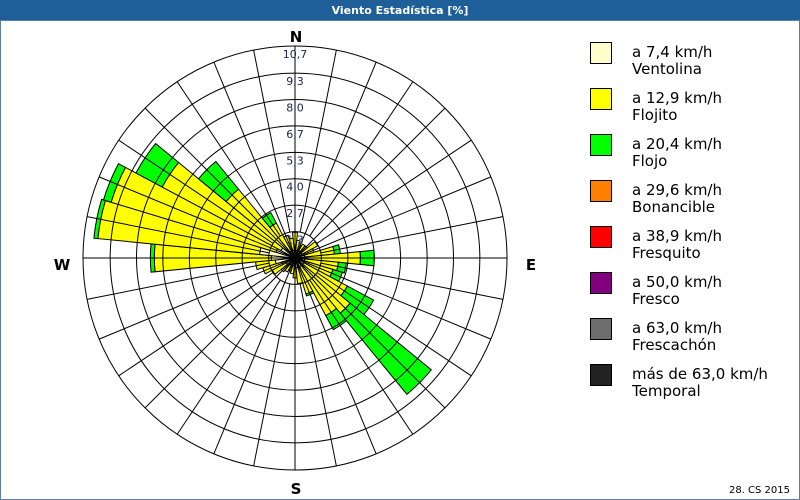  I want to click on ring-label: 4,0, so click(295, 187).